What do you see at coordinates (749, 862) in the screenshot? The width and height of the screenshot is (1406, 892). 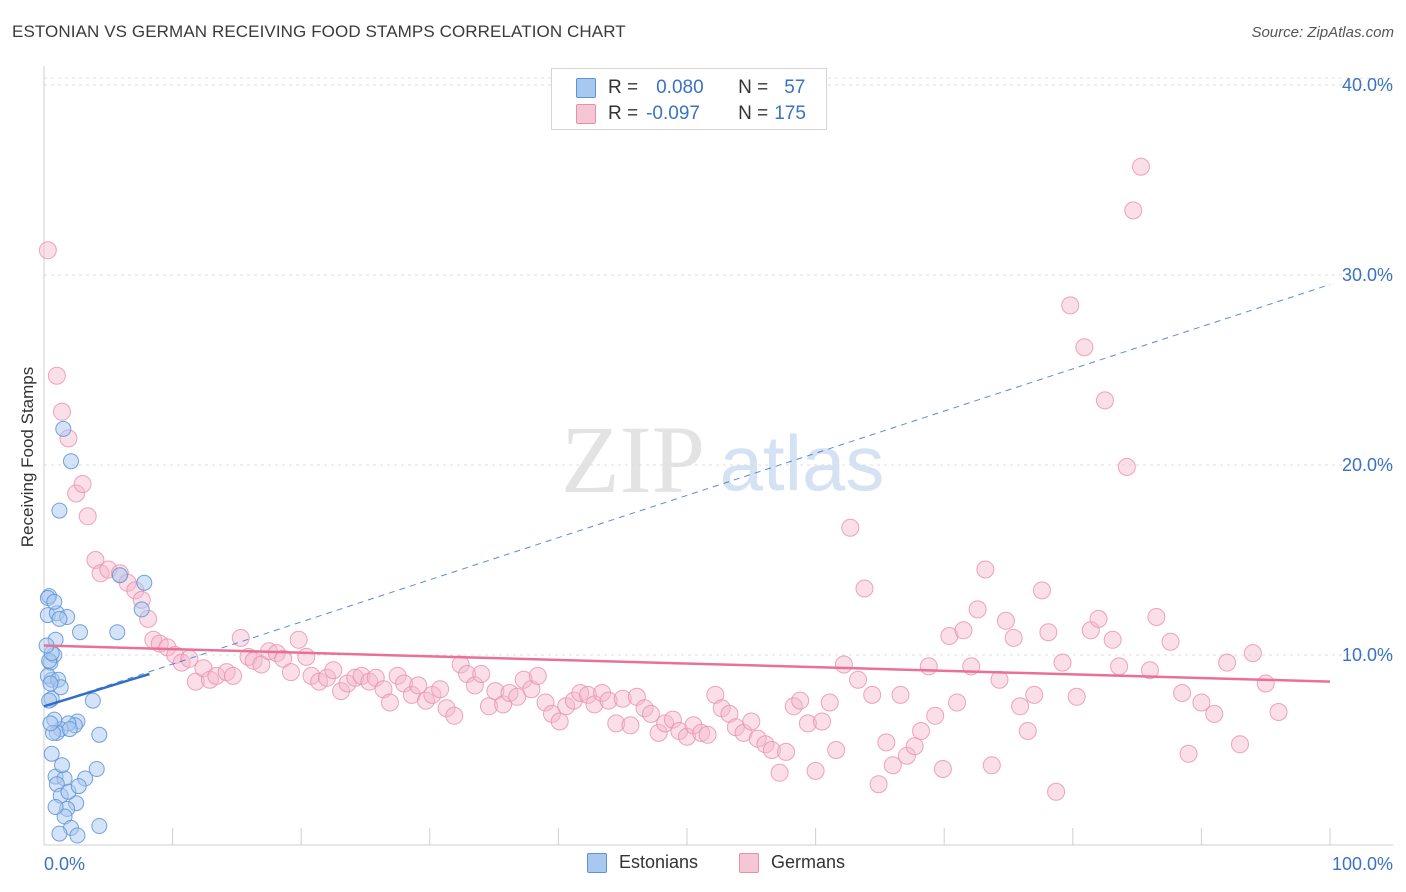 I see `germans-legend-swatch` at bounding box center [749, 862].